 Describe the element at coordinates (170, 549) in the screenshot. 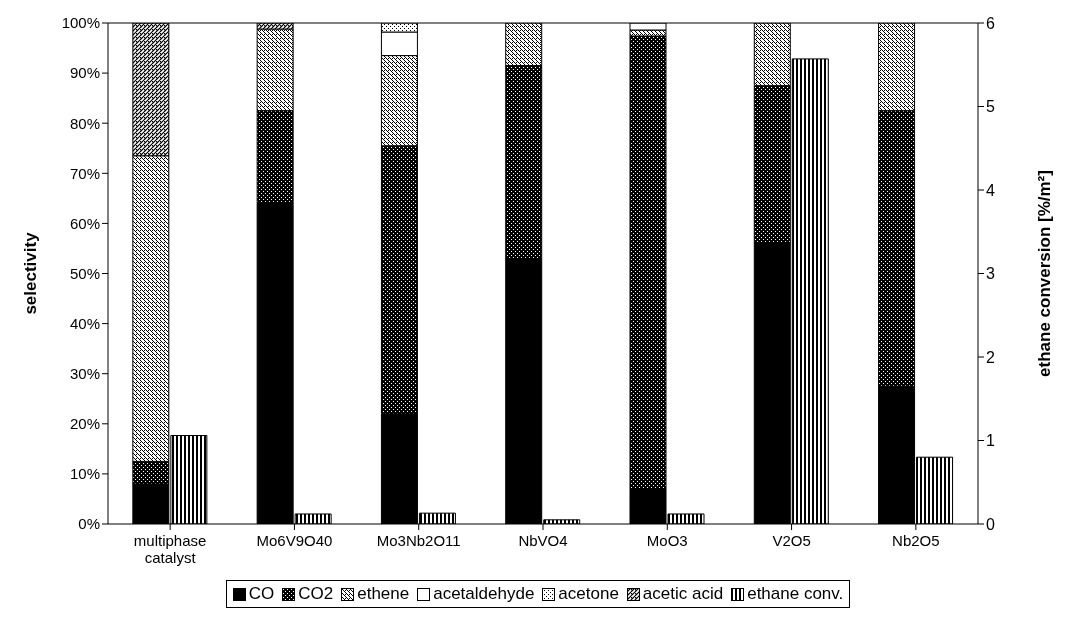

I see `x-tick-label: multiphase catalyst` at that location.